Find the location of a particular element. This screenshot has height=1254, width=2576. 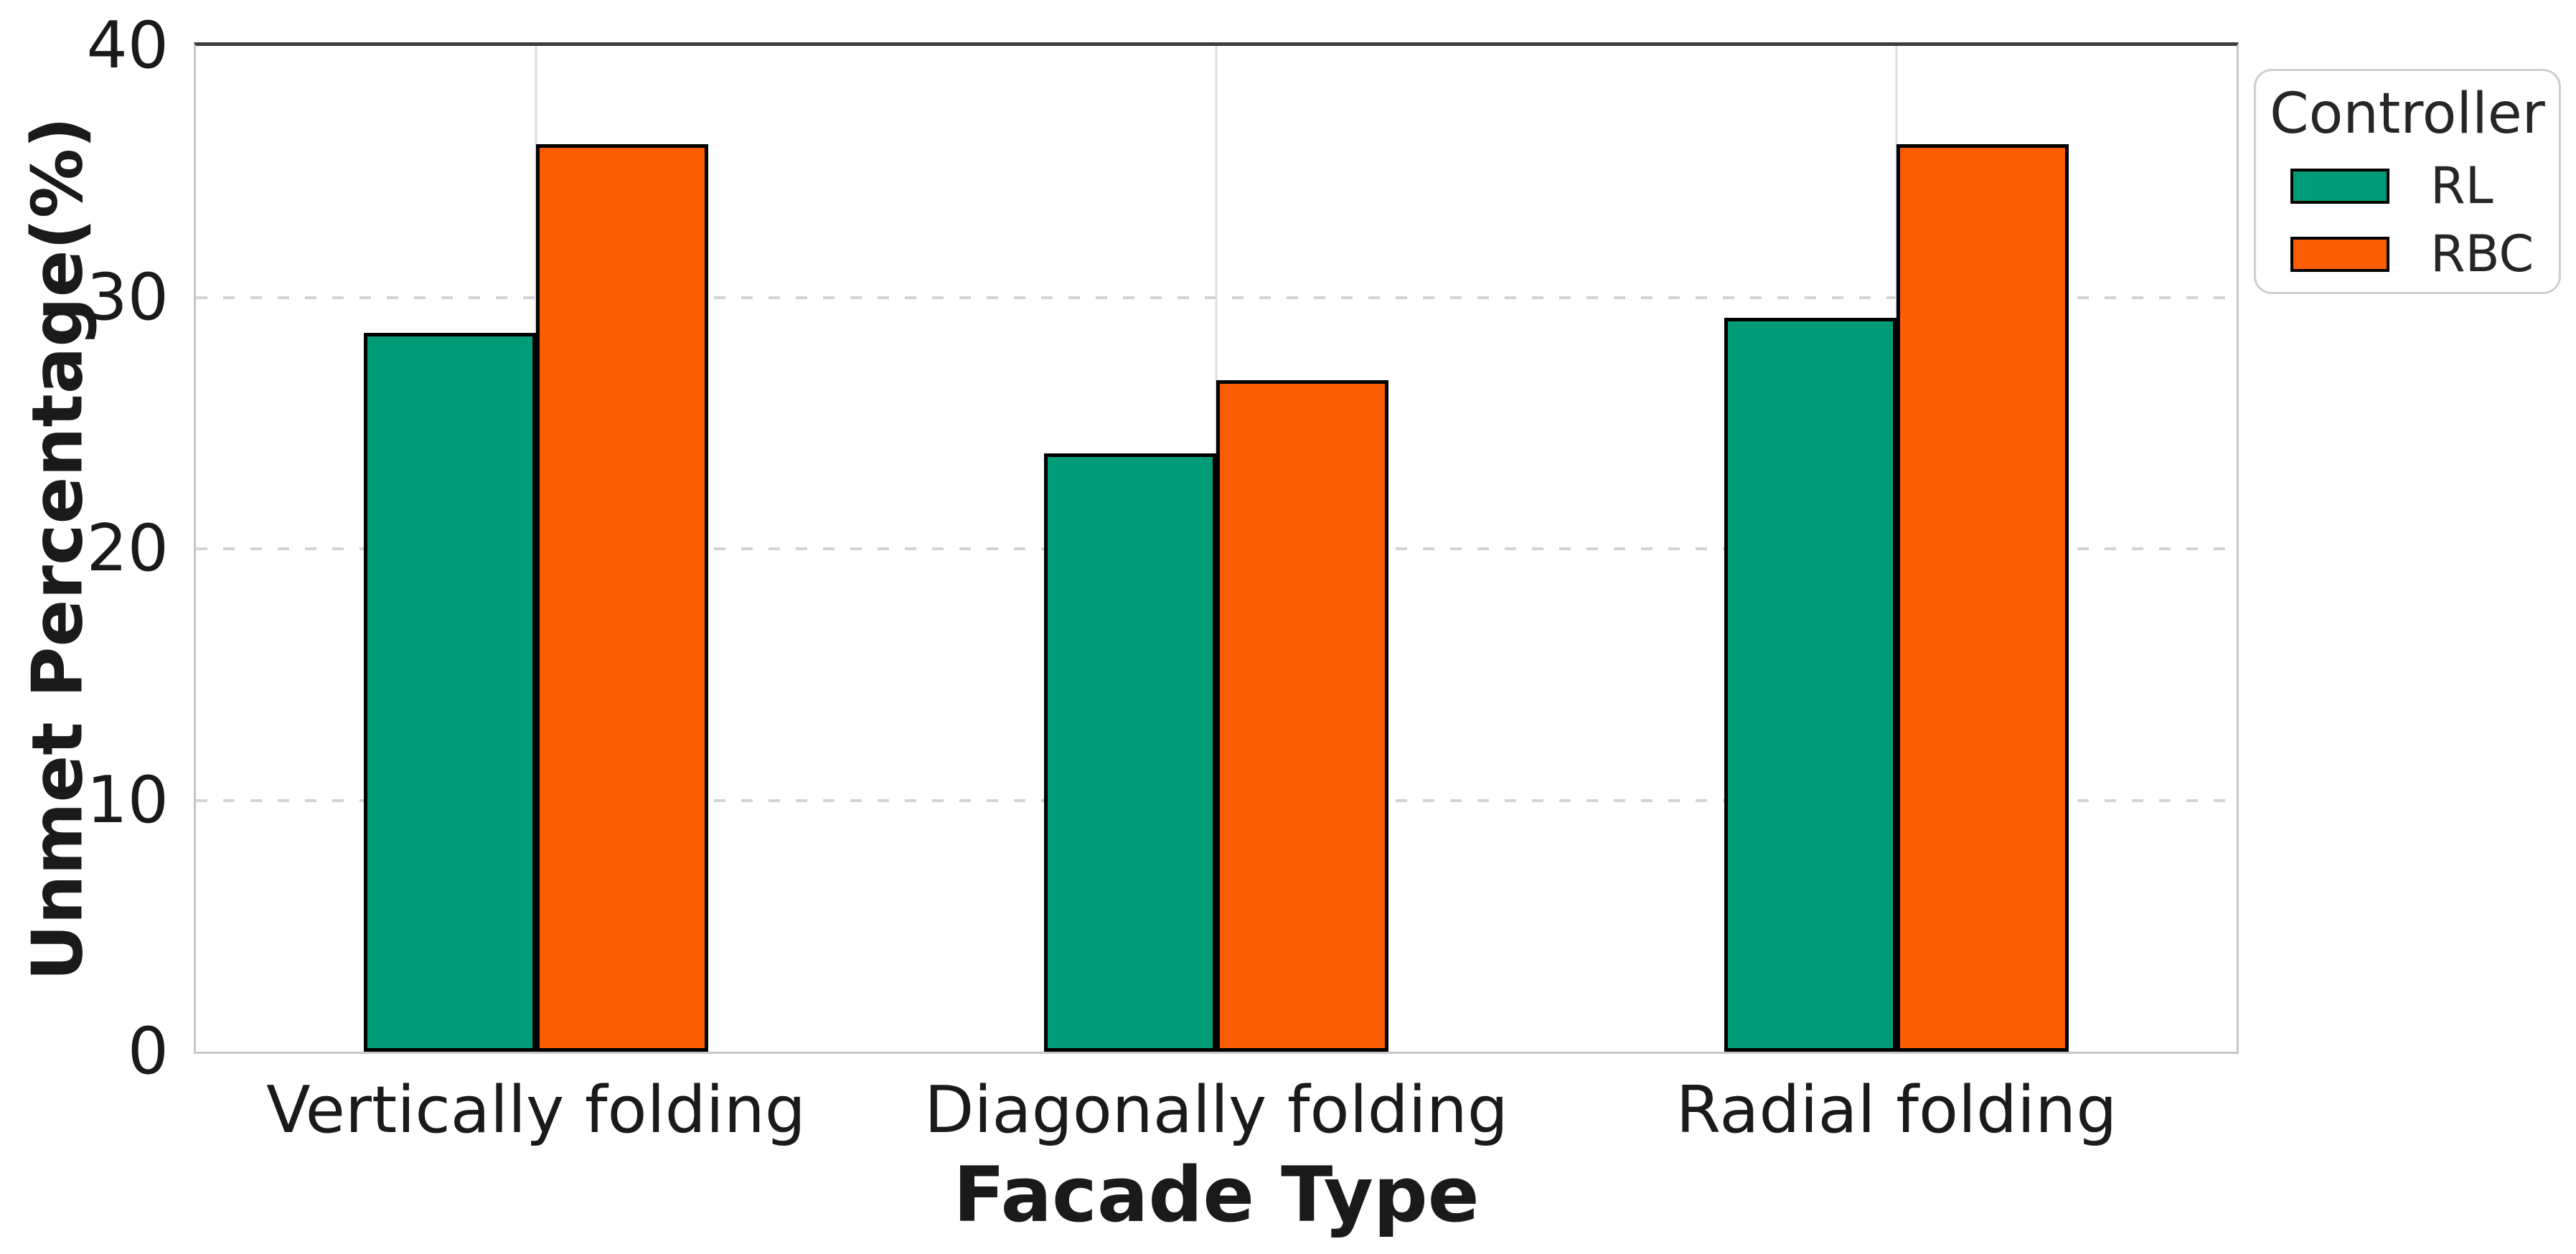

x-tick-label-0: Vertically folding is located at coordinates (536, 1110).